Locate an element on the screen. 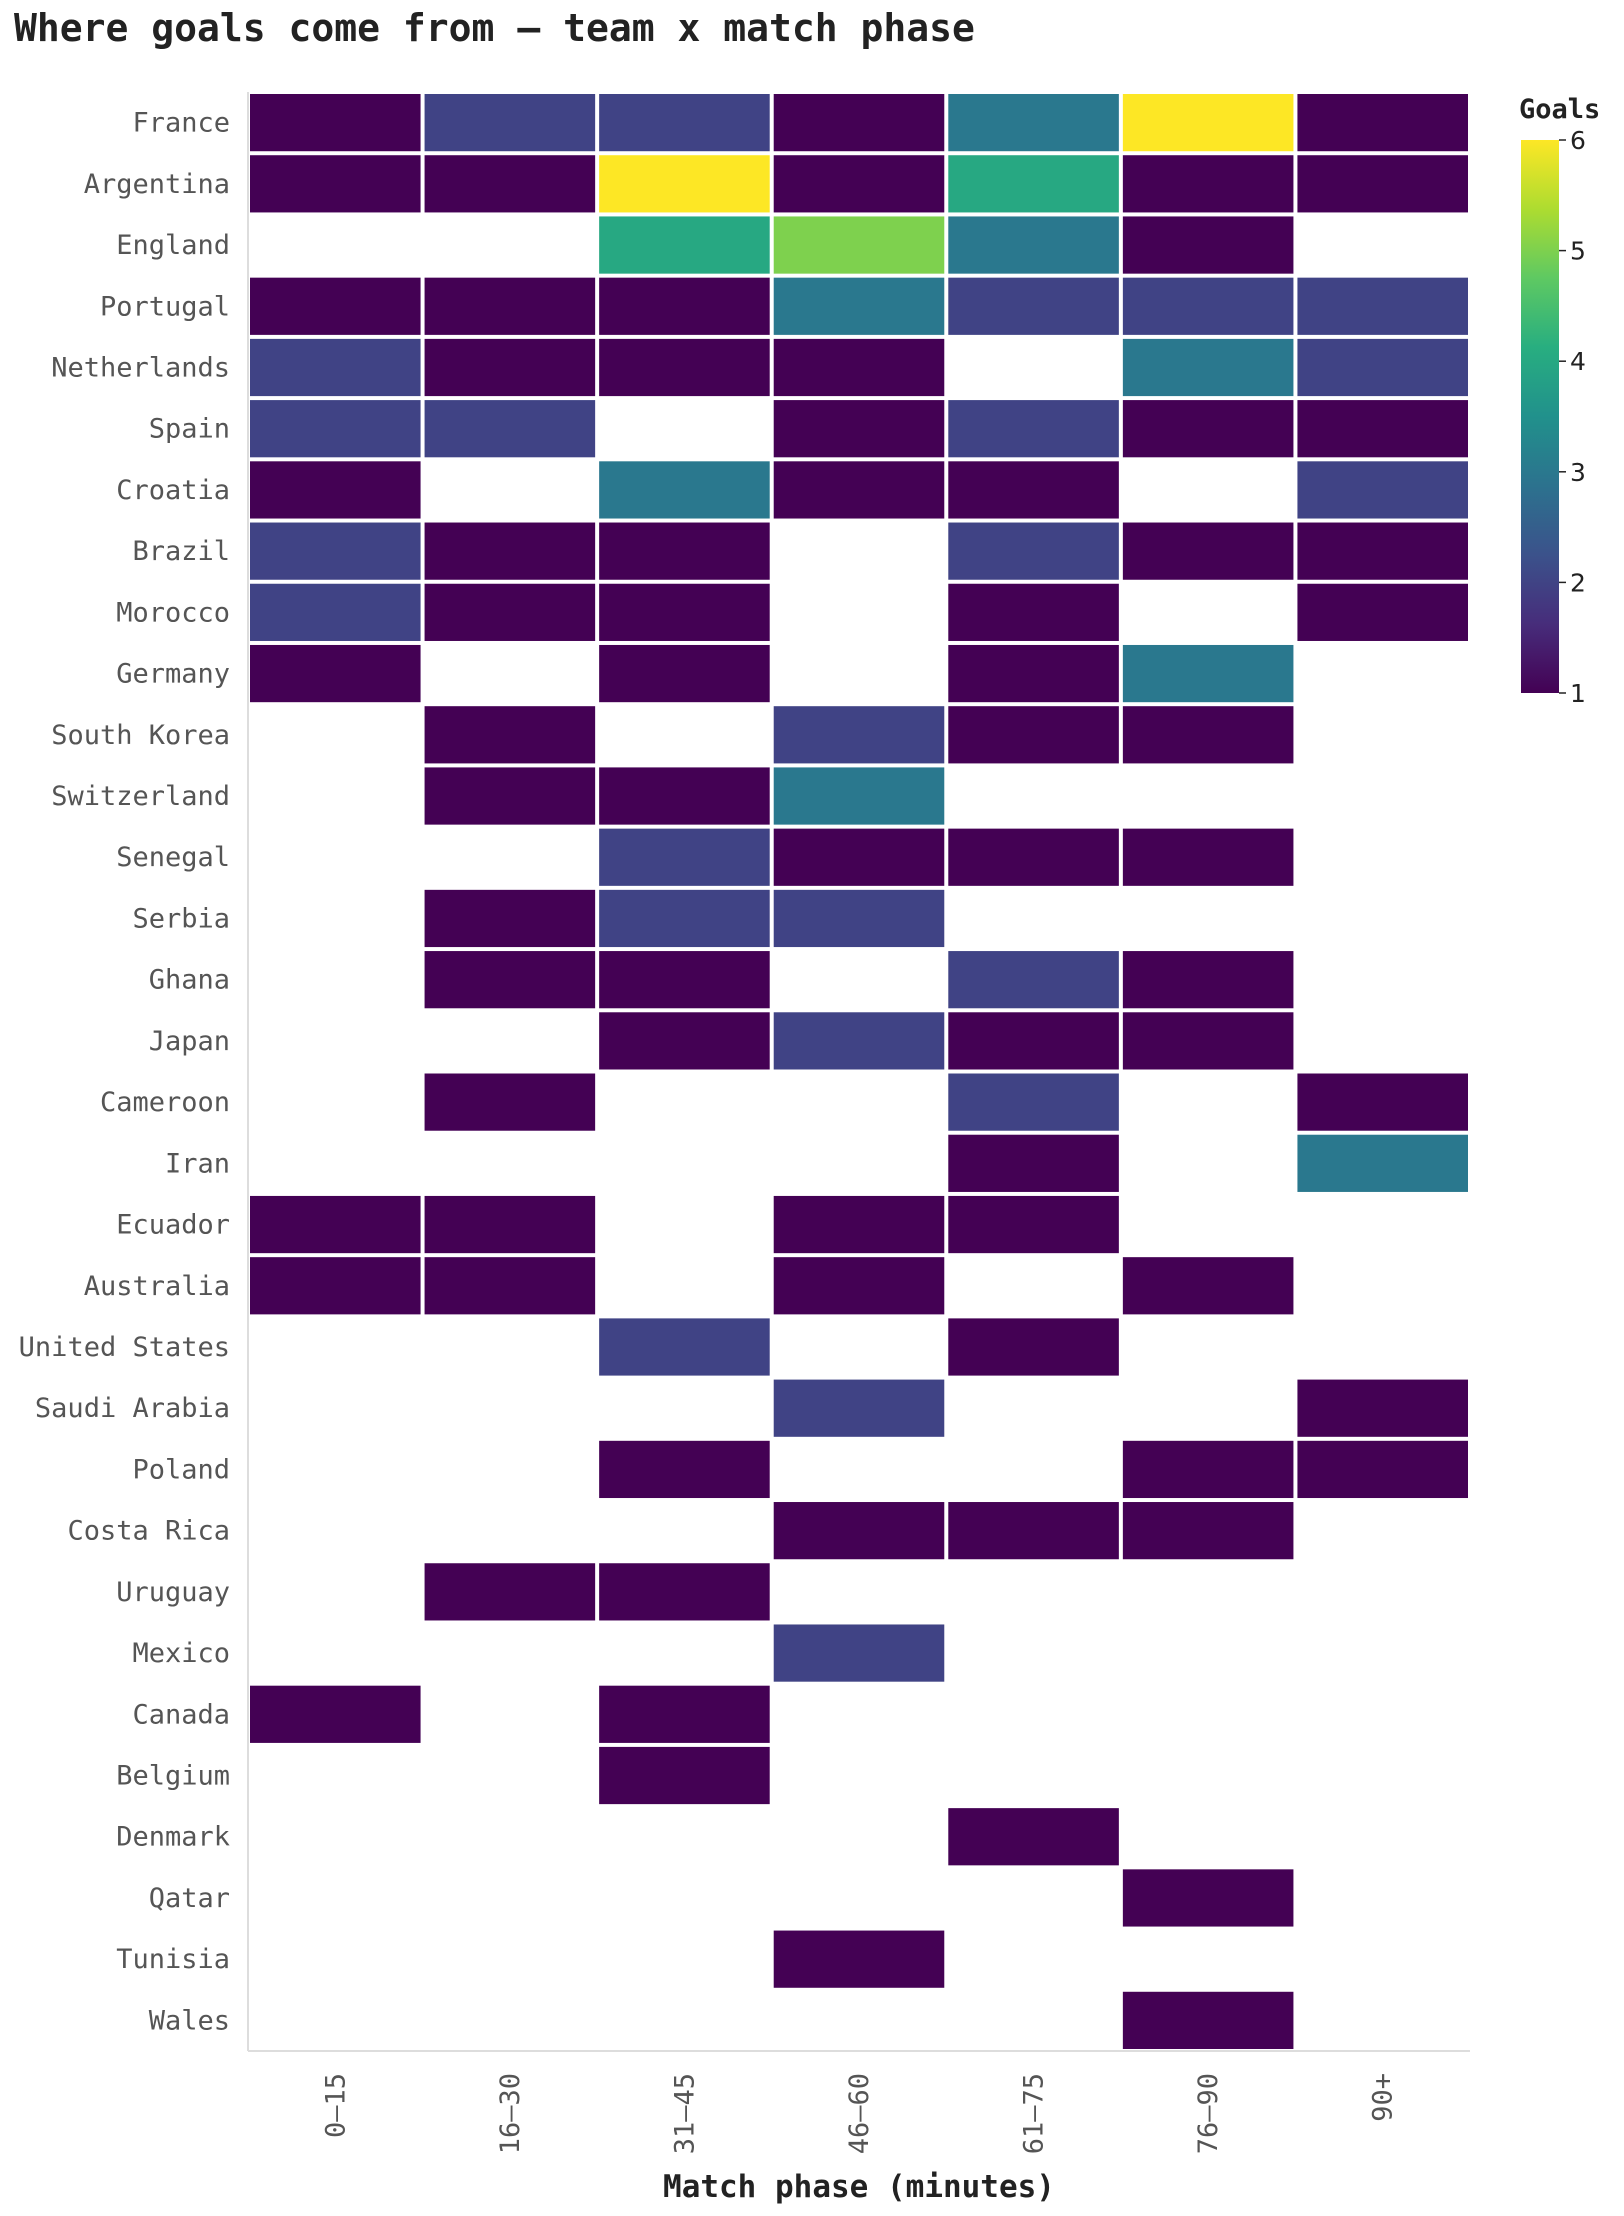 This screenshot has height=2216, width=1624. row-label: Portugal is located at coordinates (165, 306).